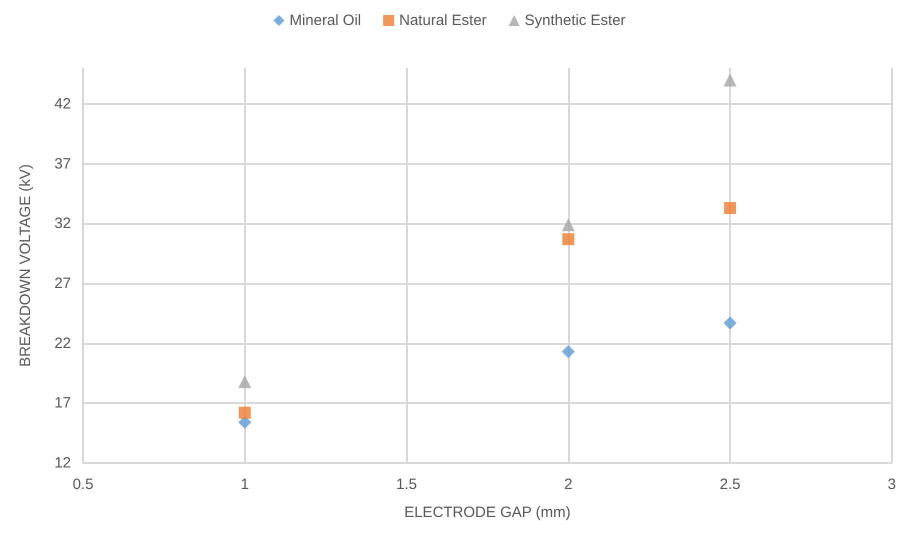 The image size is (899, 534). I want to click on x-tick-label: 1.5, so click(406, 484).